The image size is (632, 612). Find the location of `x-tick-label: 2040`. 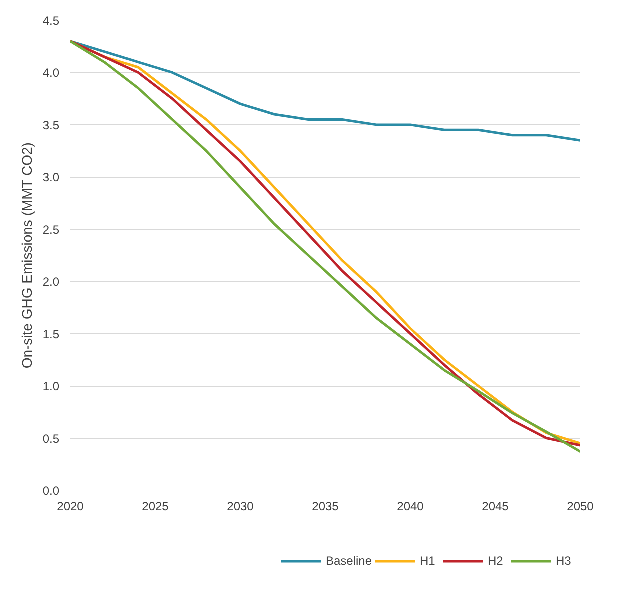

x-tick-label: 2040 is located at coordinates (410, 507).